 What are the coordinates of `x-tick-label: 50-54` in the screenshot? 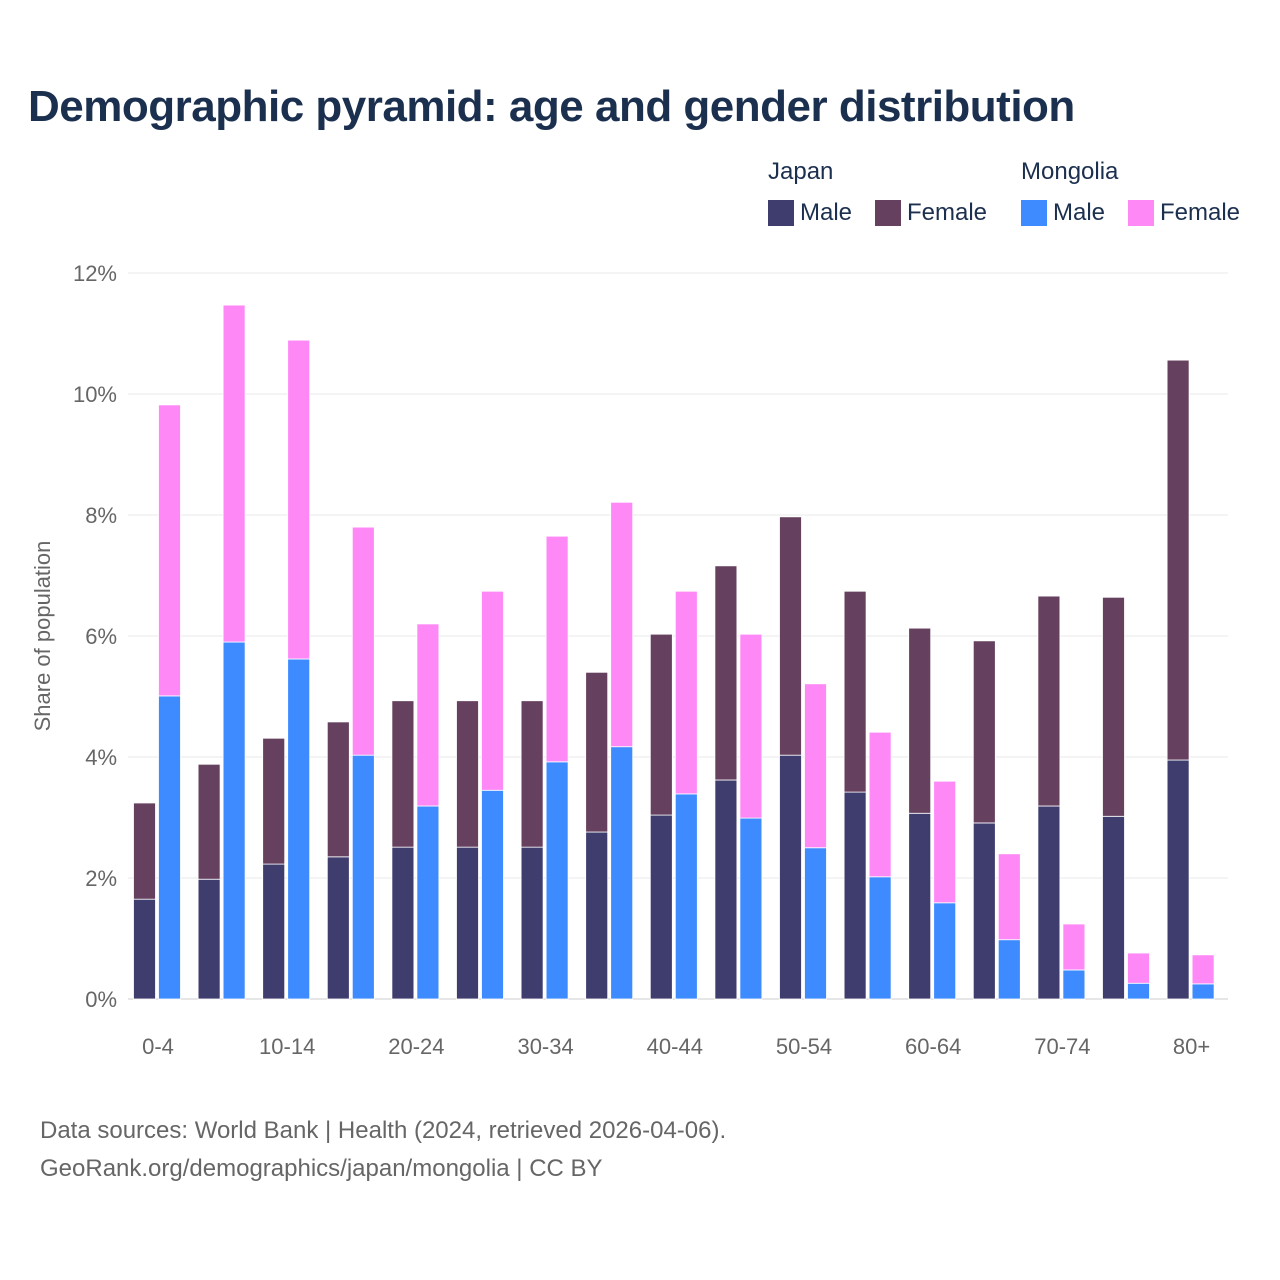 It's located at (804, 1046).